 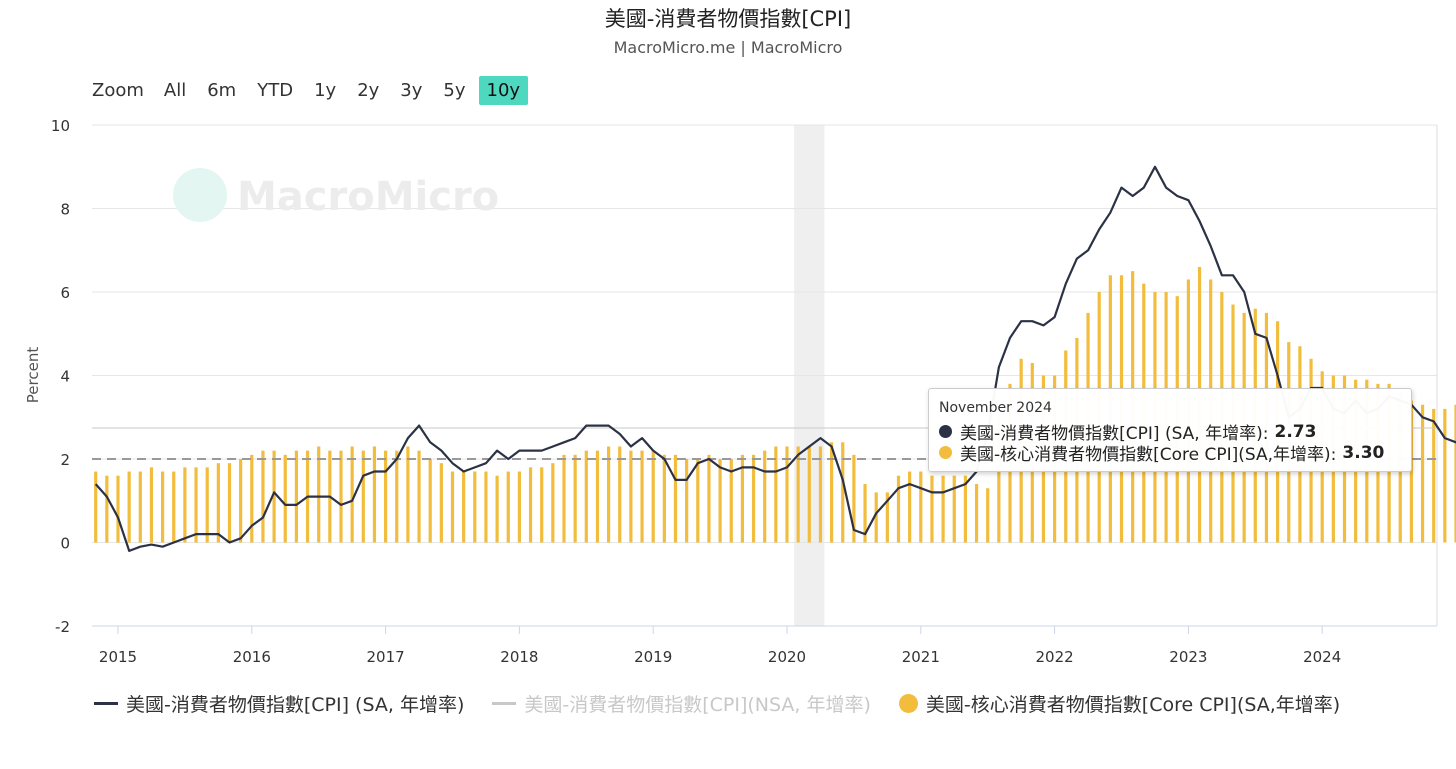 What do you see at coordinates (411, 90) in the screenshot?
I see `zoom-3y-button: 3y` at bounding box center [411, 90].